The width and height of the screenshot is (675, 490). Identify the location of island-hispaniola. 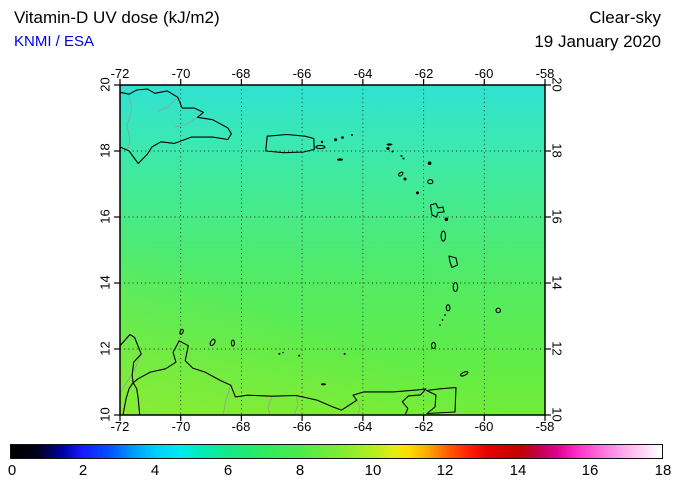
(176, 126).